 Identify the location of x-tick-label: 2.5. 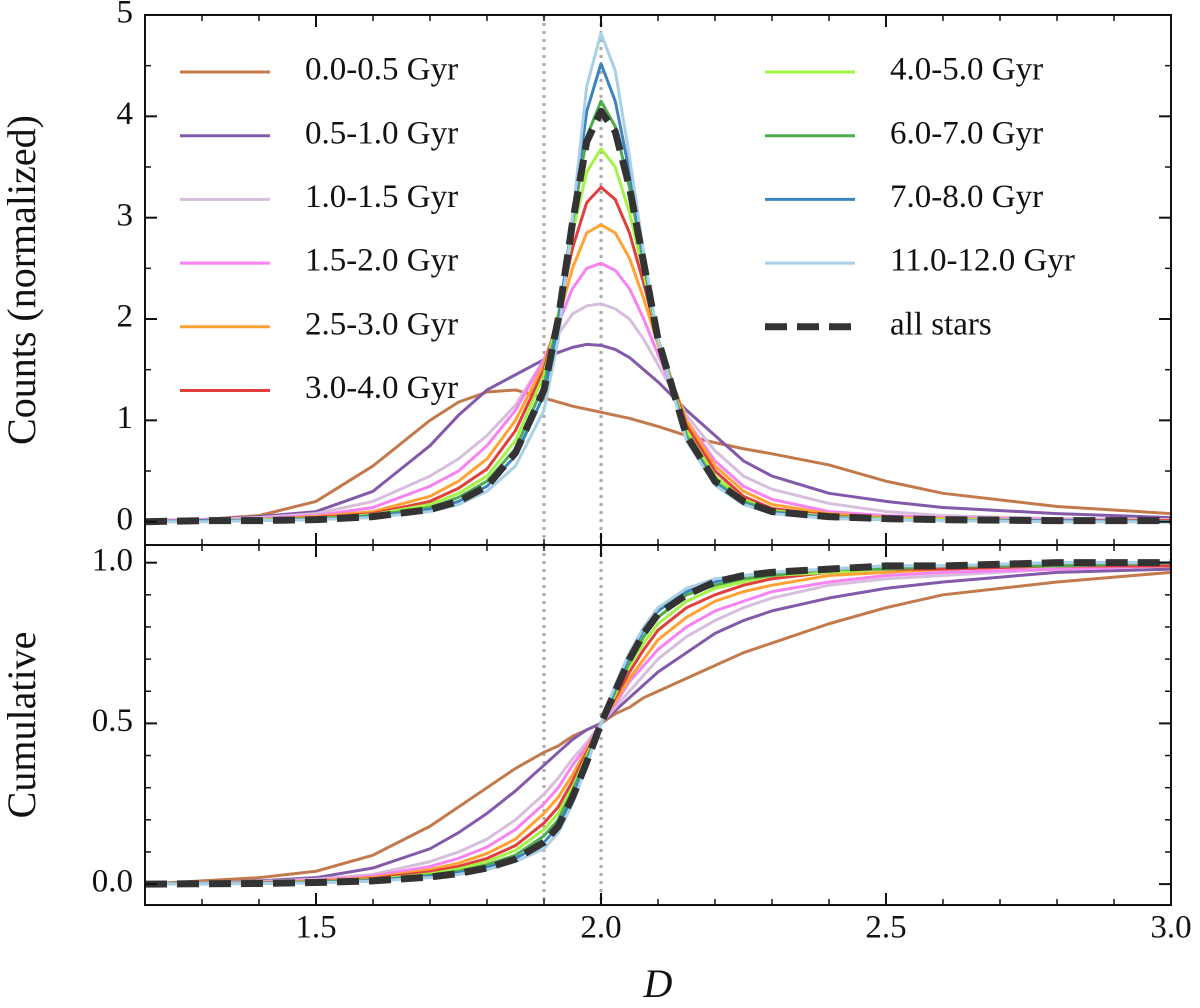
(885, 928).